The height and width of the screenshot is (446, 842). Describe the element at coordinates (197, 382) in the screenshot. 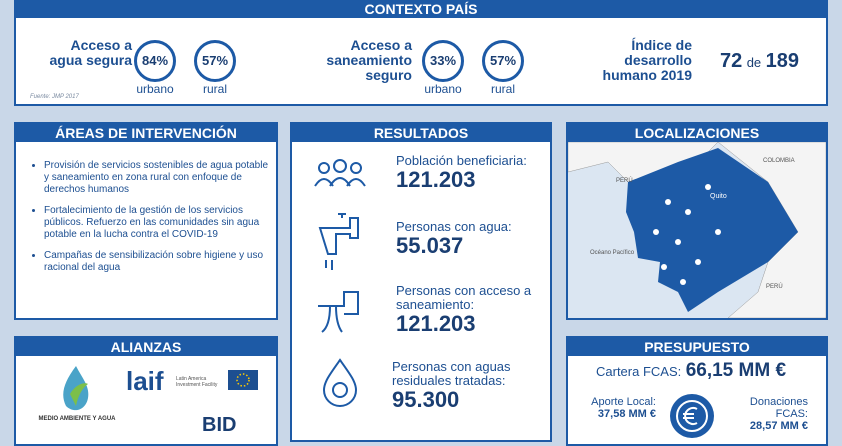

I see `laif-sub: Latin America Investment Facility` at that location.